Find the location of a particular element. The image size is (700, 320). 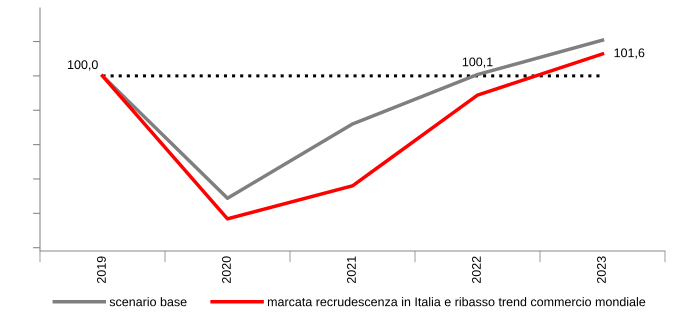

x-tick-label: 2022 is located at coordinates (476, 270).